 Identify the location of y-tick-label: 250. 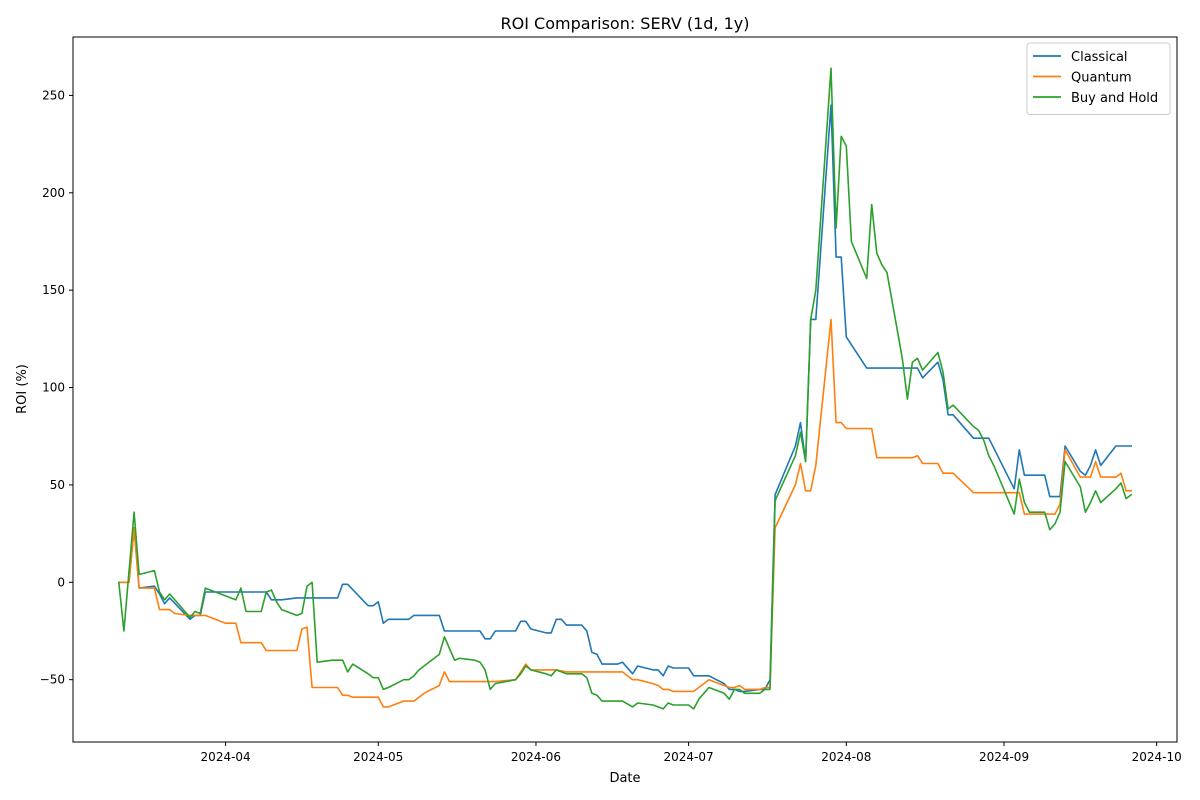
(53, 95).